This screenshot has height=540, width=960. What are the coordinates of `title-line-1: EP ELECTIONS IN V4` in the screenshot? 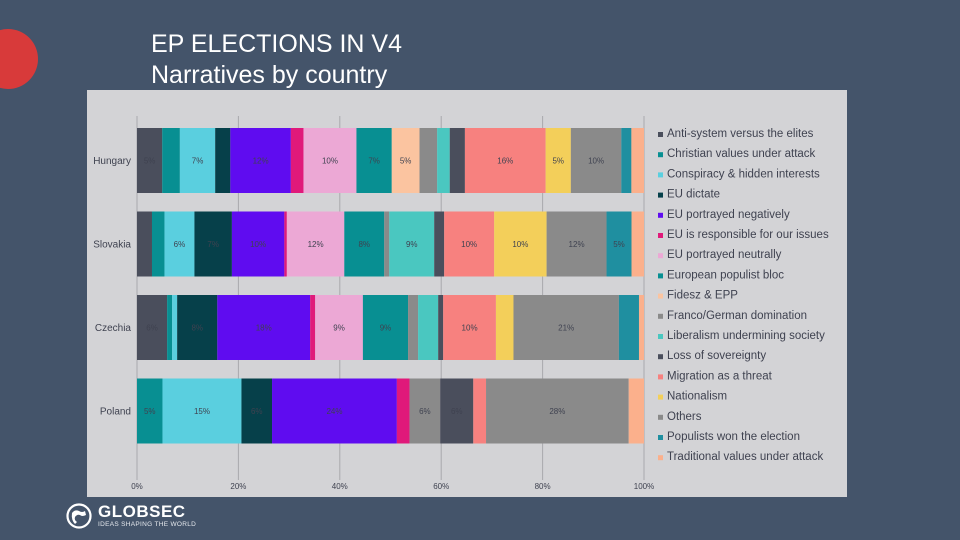 It's located at (277, 44).